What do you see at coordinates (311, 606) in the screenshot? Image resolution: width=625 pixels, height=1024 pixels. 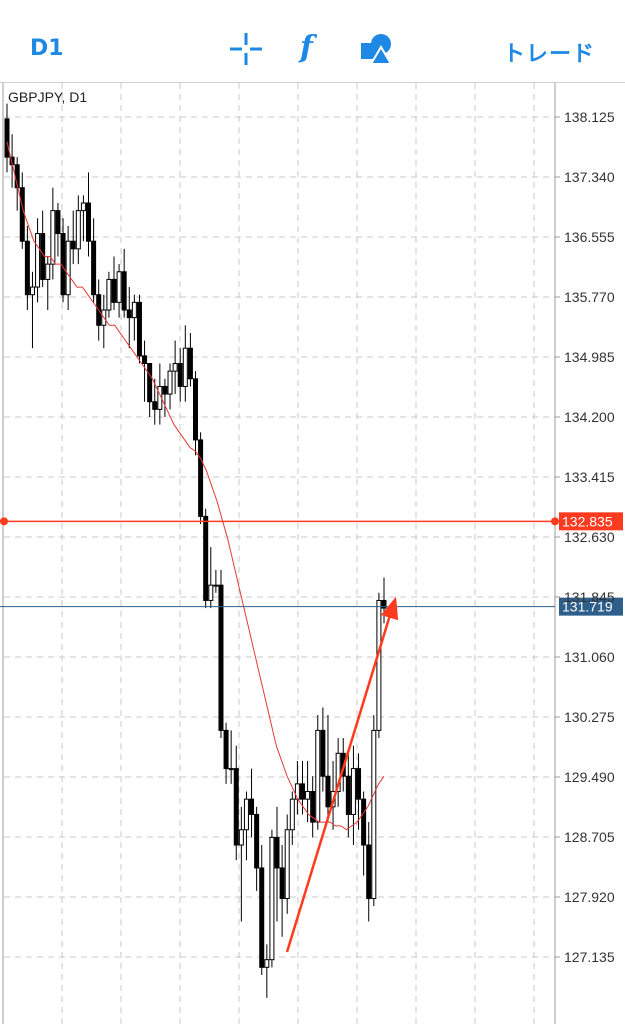 I see `bid-line-group: 131.719` at bounding box center [311, 606].